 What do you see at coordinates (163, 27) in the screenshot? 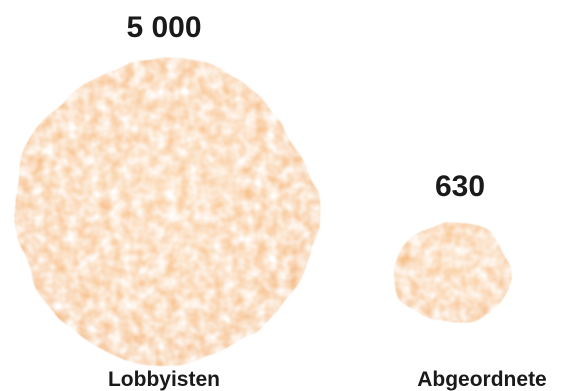
I see `value-label-lobbyisten: 5 000` at bounding box center [163, 27].